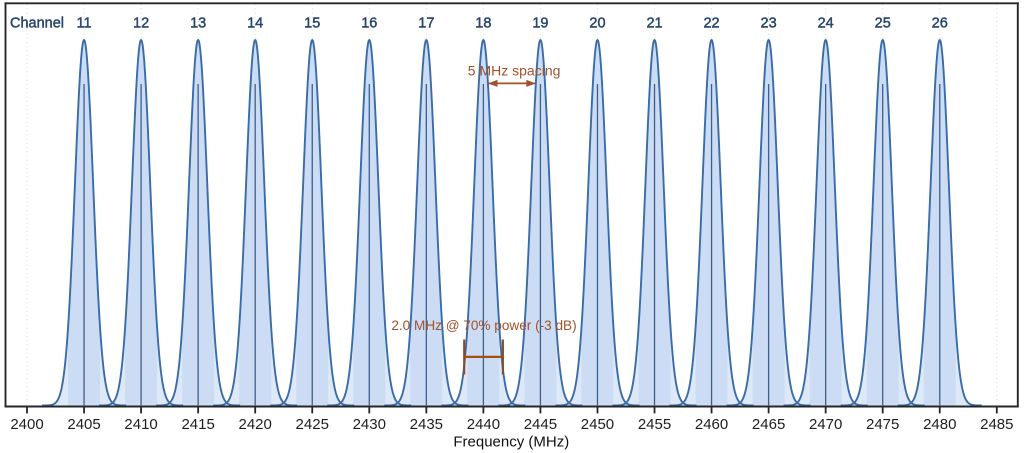 The width and height of the screenshot is (1024, 453). I want to click on svg-text: 18, so click(483, 24).